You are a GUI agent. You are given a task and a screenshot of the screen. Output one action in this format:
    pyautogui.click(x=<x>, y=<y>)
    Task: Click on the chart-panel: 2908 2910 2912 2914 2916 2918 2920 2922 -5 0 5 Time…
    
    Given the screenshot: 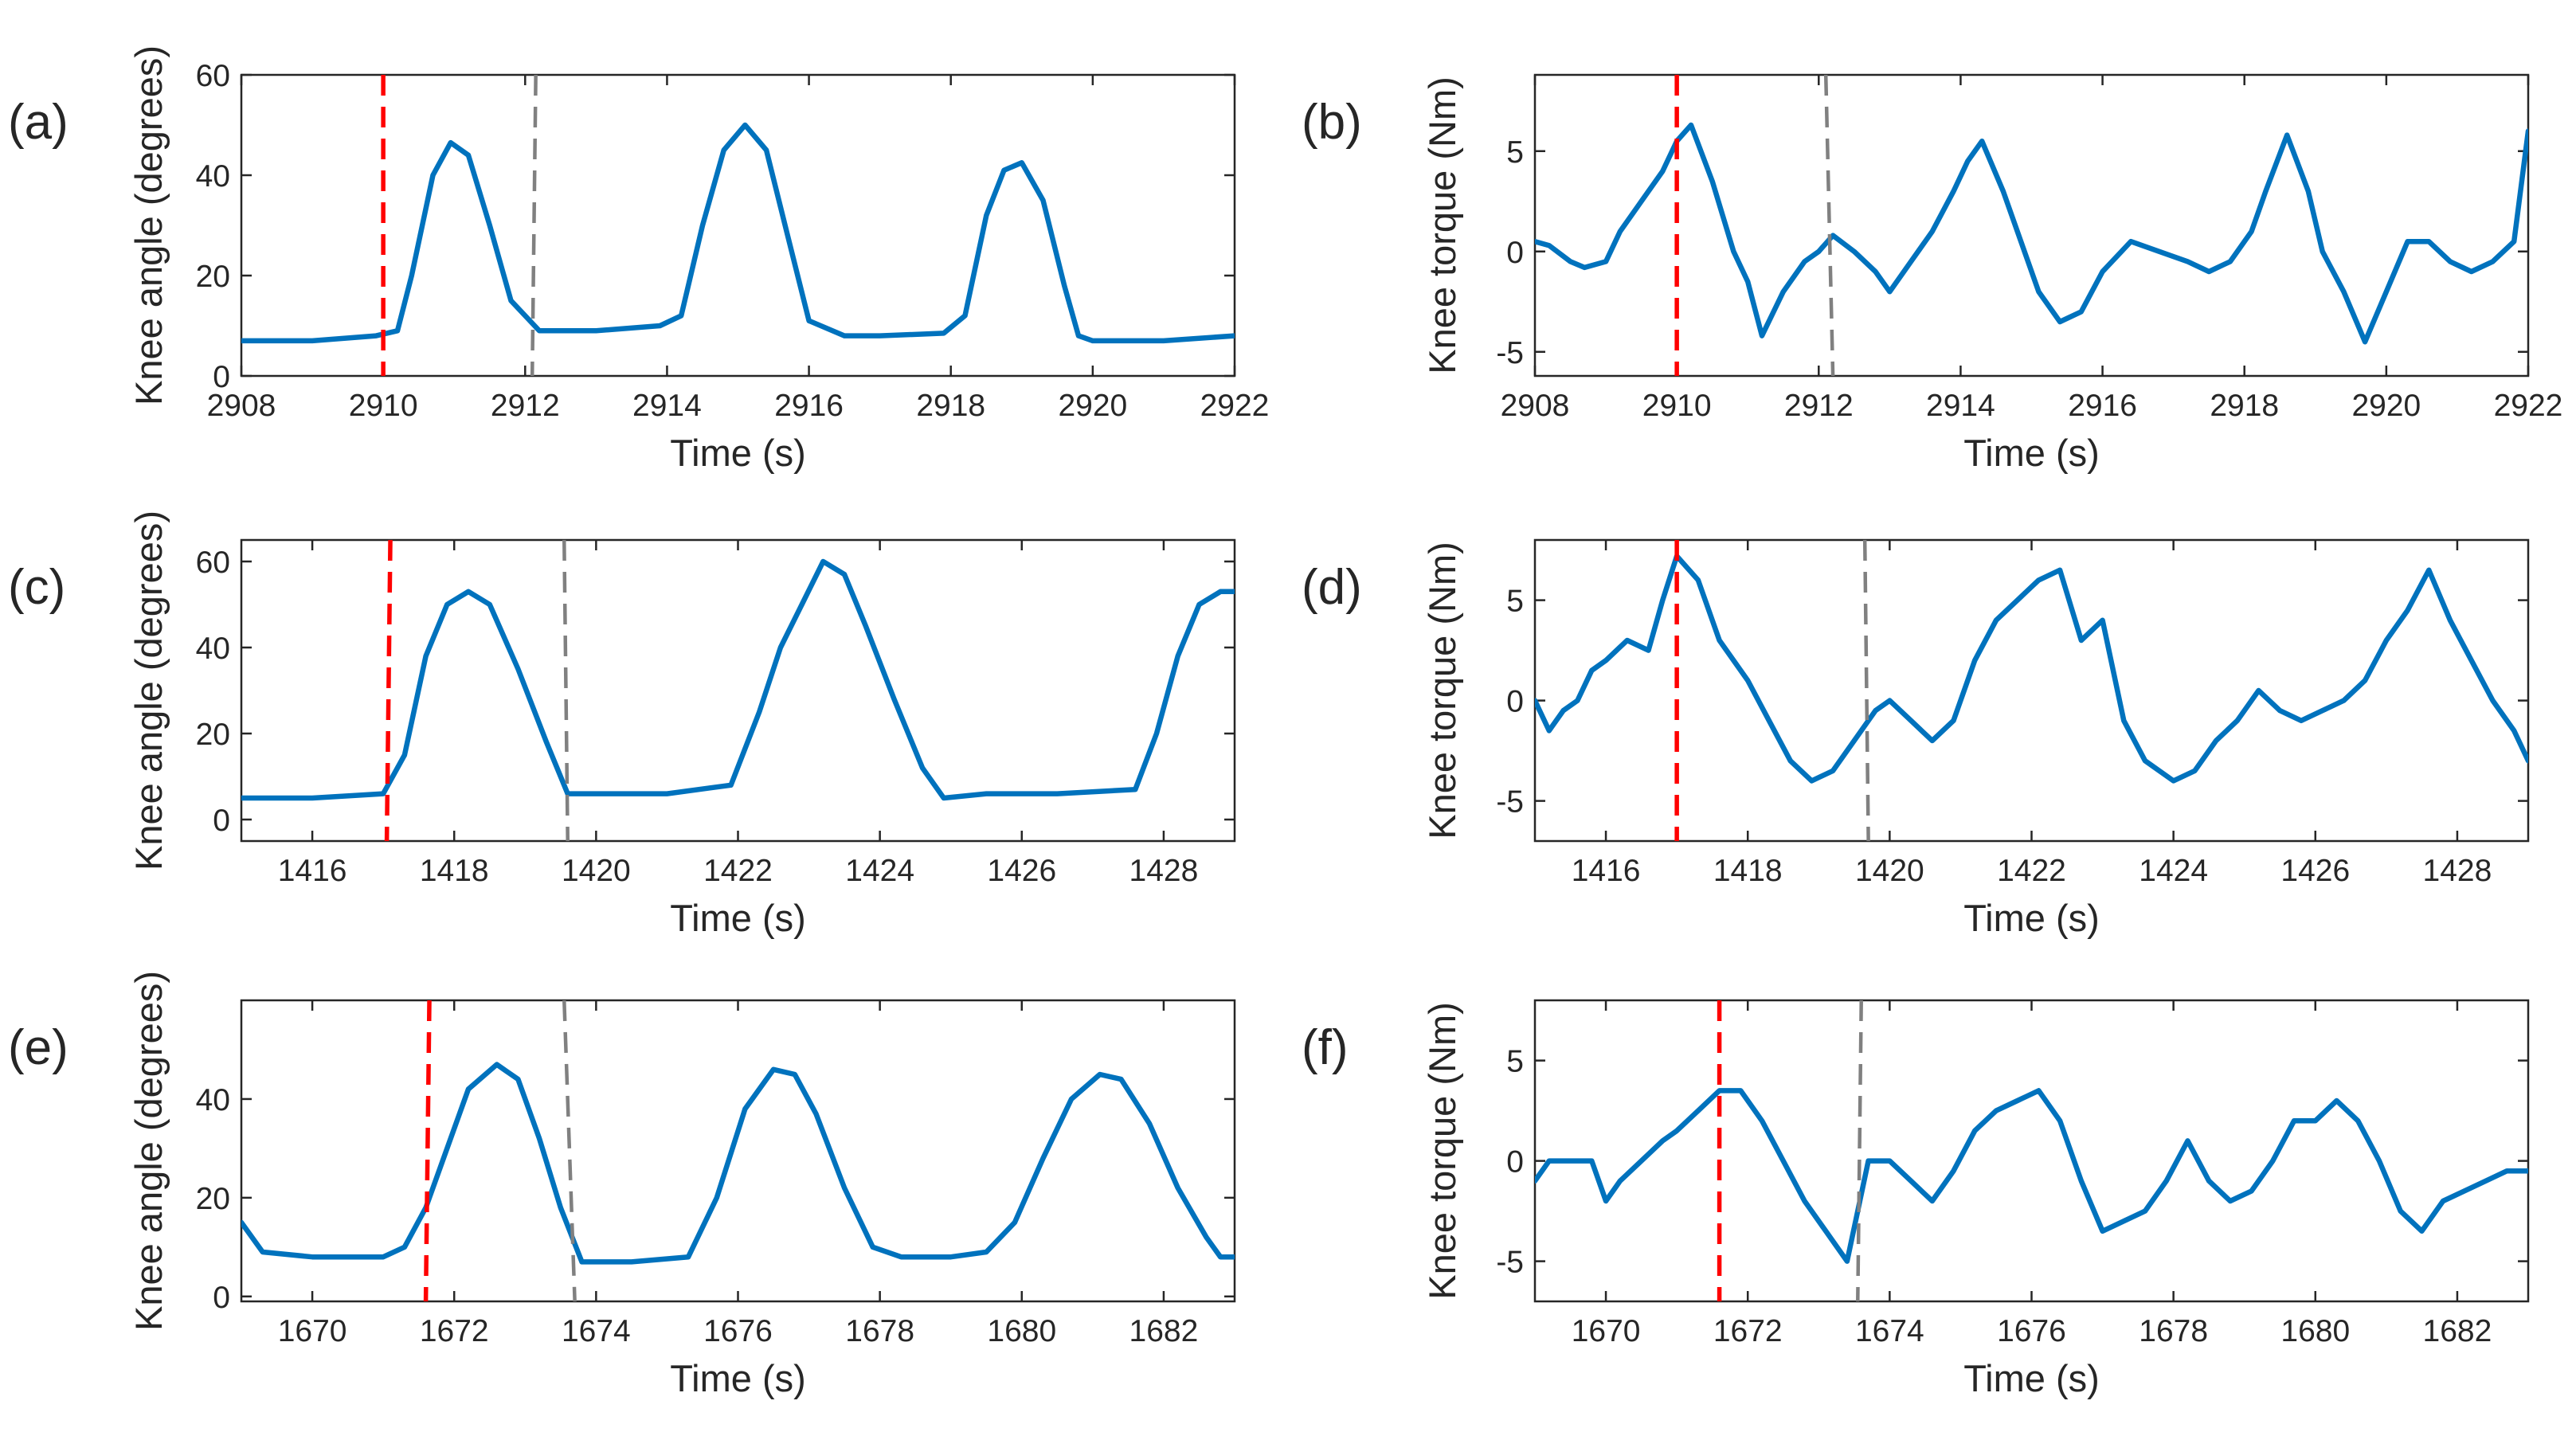 What is the action you would take?
    pyautogui.click(x=1932, y=273)
    